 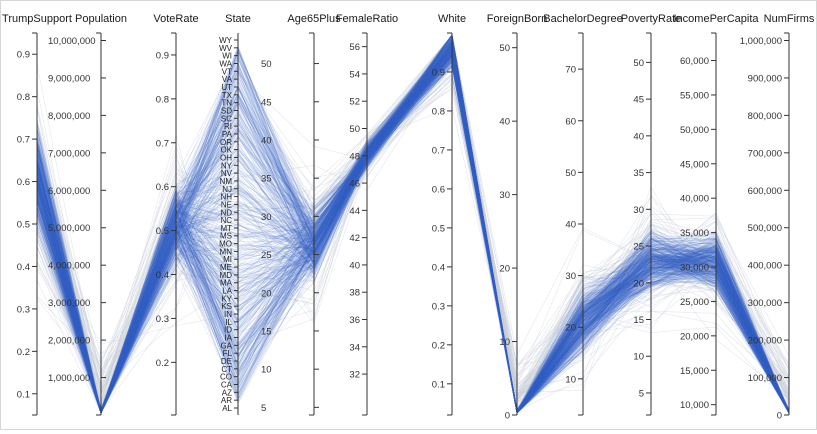 What do you see at coordinates (504, 269) in the screenshot?
I see `tick-label: 20` at bounding box center [504, 269].